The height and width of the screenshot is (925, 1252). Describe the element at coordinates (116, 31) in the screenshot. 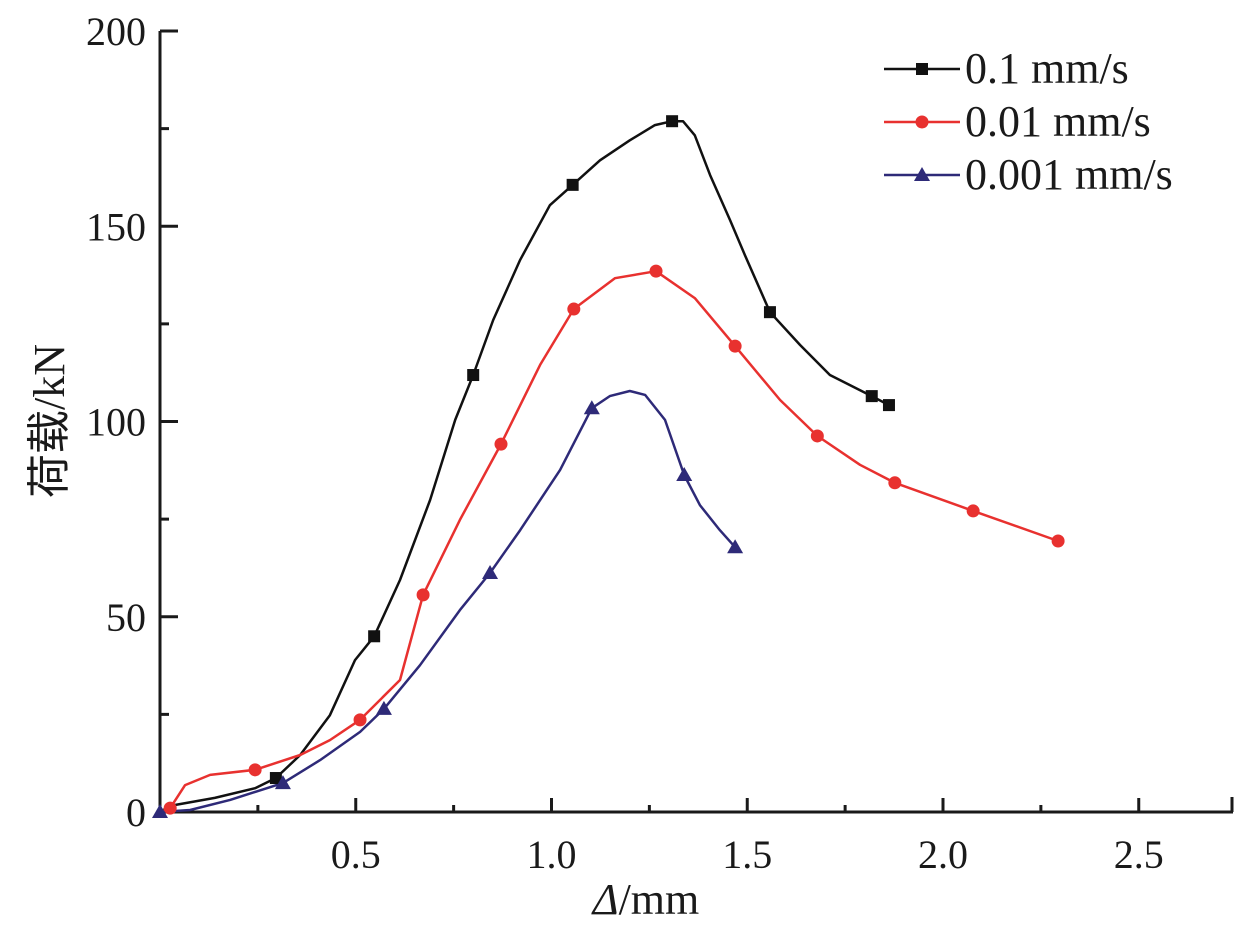

I see `y-tick-label: 200` at that location.